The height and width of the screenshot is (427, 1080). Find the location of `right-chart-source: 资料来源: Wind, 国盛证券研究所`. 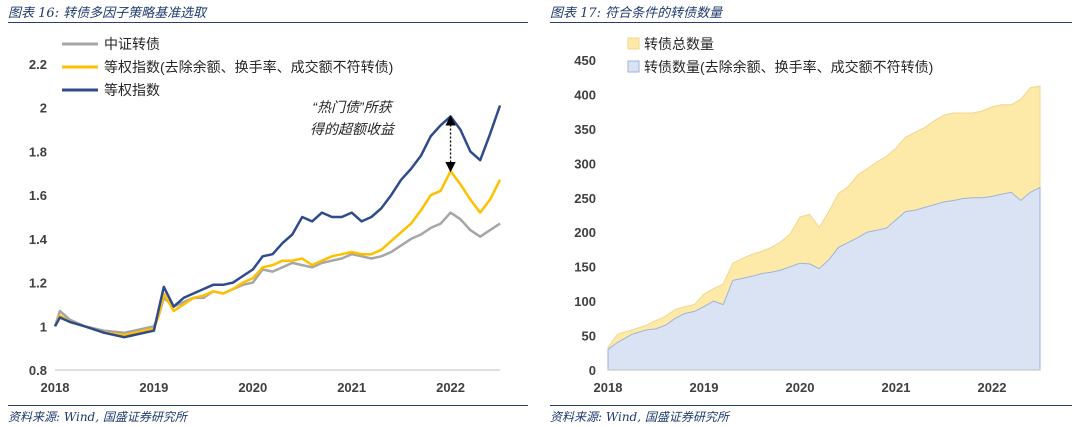

right-chart-source: 资料来源: Wind, 国盛证券研究所 is located at coordinates (639, 417).